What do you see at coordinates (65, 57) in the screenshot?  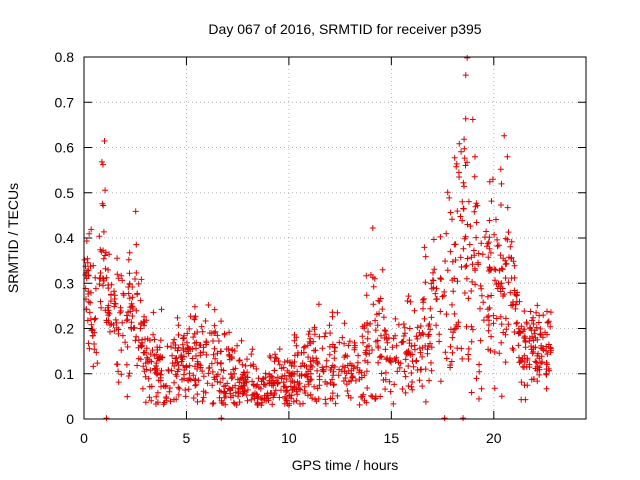 I see `y-tick-label: 0.8` at bounding box center [65, 57].